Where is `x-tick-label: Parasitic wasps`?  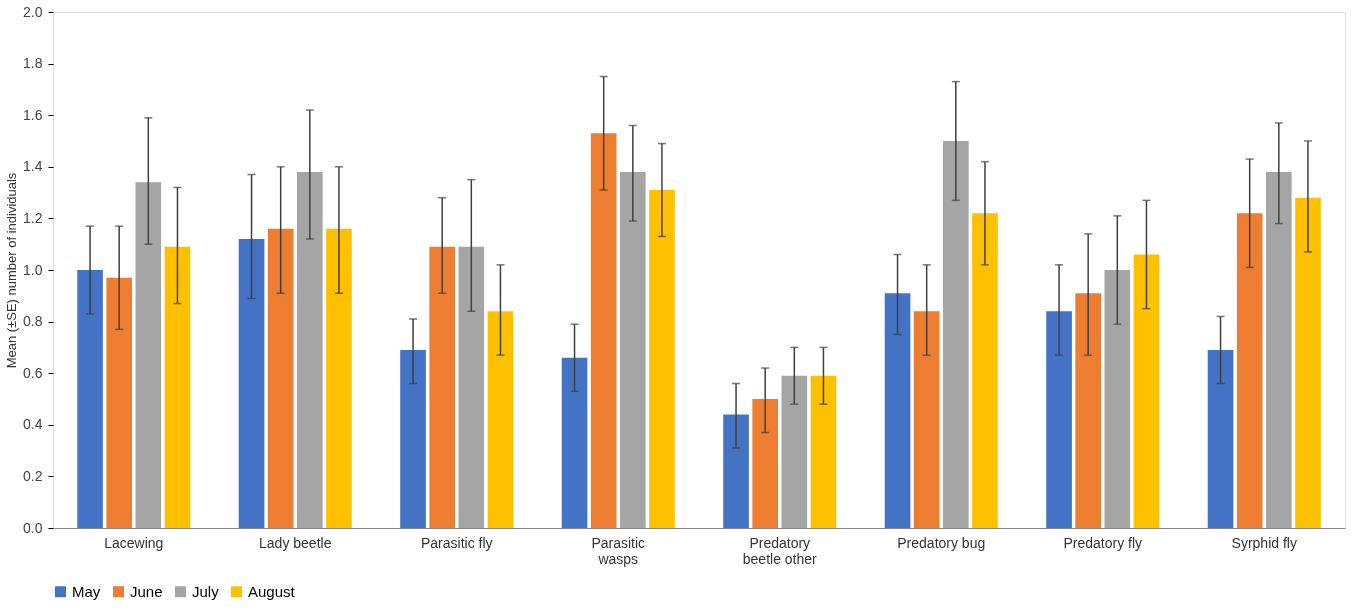 x-tick-label: Parasitic wasps is located at coordinates (618, 550).